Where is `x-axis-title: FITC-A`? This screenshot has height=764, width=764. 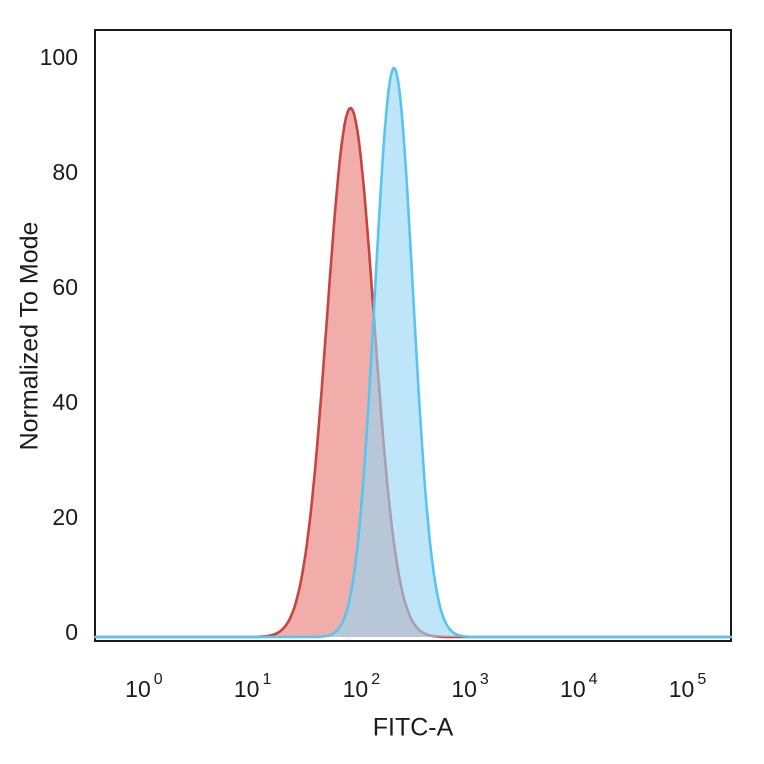
x-axis-title: FITC-A is located at coordinates (413, 727).